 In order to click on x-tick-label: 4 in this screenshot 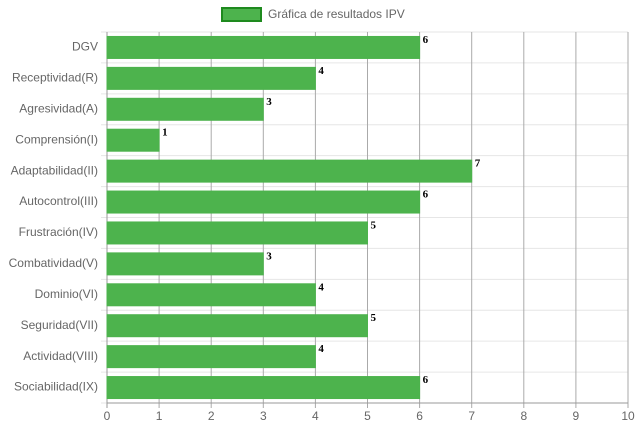, I will do `click(315, 416)`.